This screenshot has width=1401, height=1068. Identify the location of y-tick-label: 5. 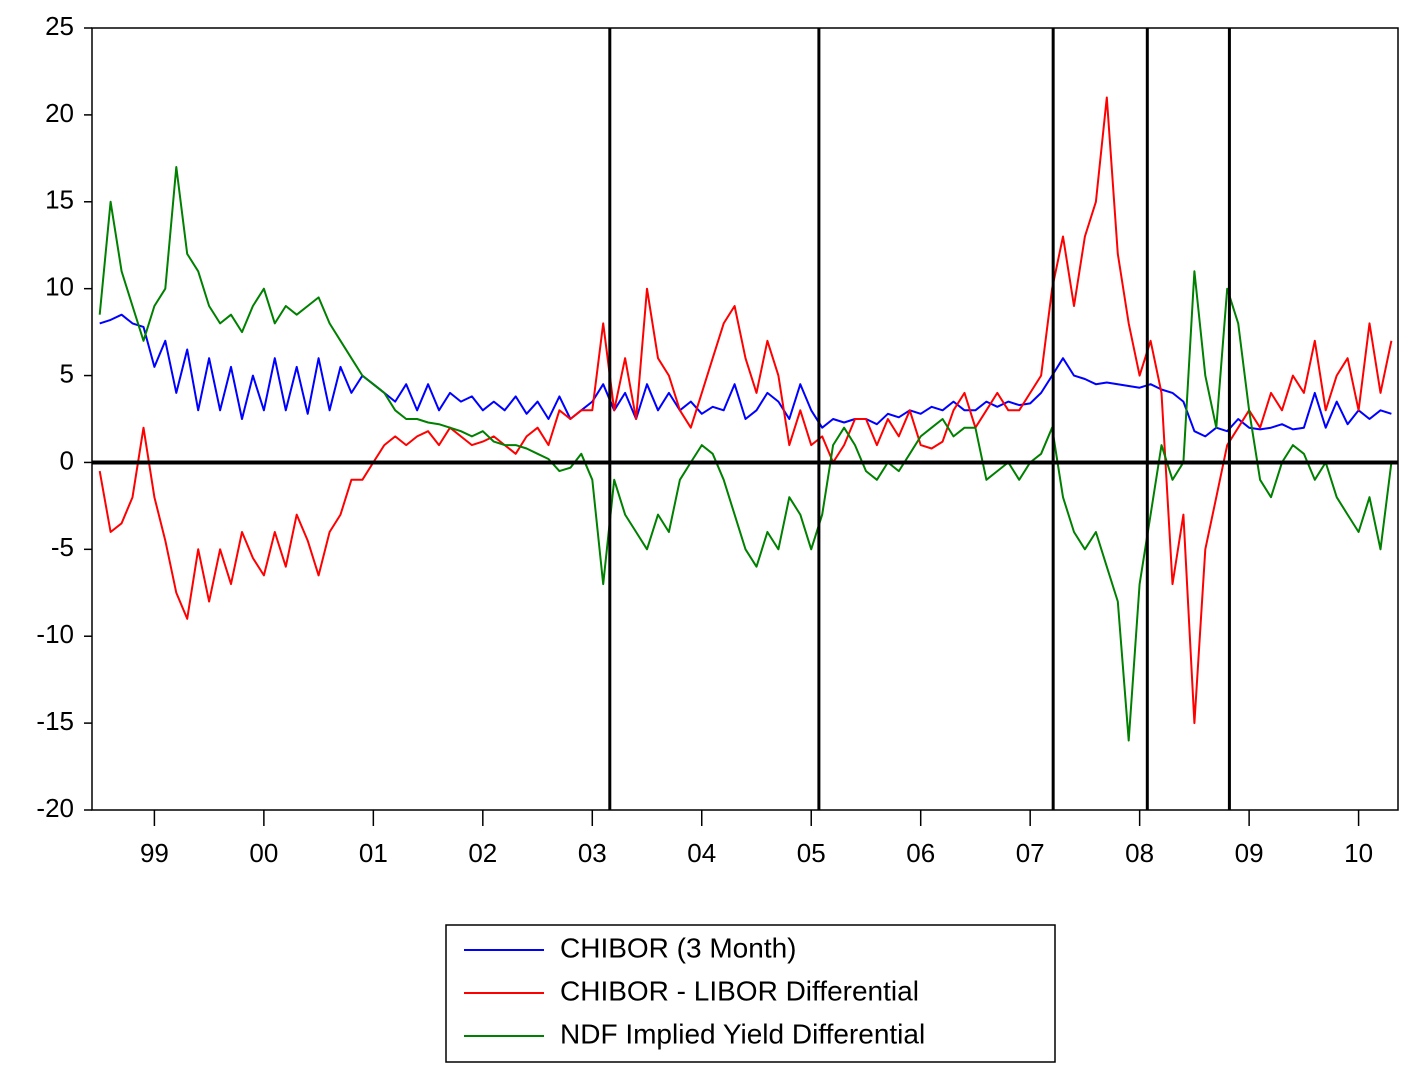
(67, 373).